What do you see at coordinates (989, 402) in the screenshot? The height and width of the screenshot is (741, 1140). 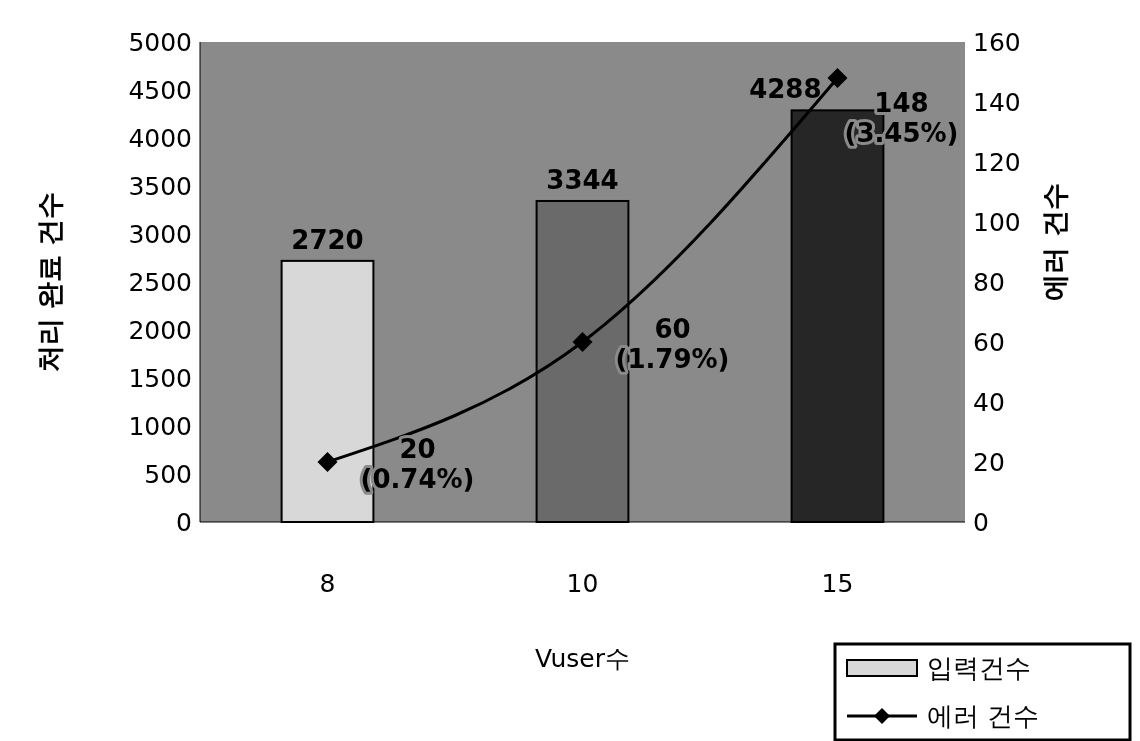 I see `y2-tick-label: 40` at bounding box center [989, 402].